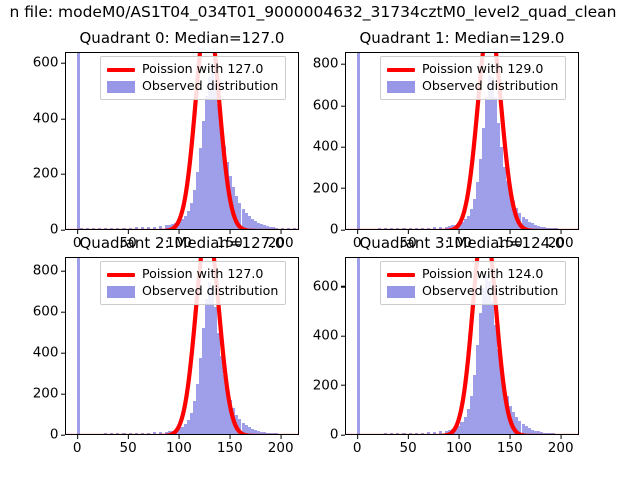 This screenshot has width=640, height=480. I want to click on subplot-title-quadrant-2: Quadrant 2: Median=127.0, so click(182, 243).